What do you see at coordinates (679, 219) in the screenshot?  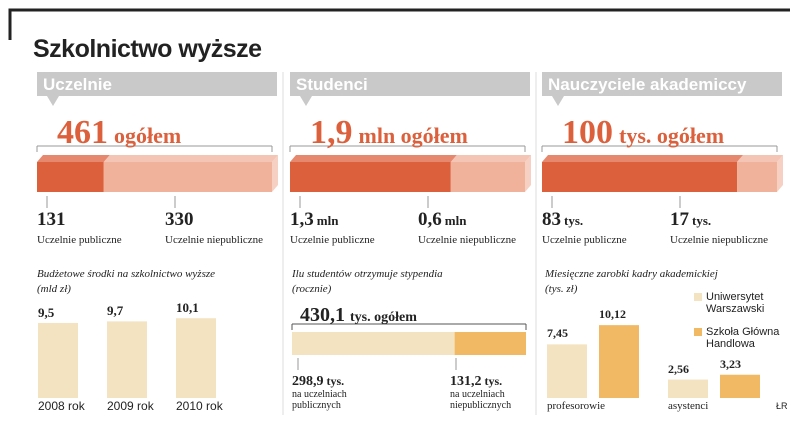 I see `value: 17` at bounding box center [679, 219].